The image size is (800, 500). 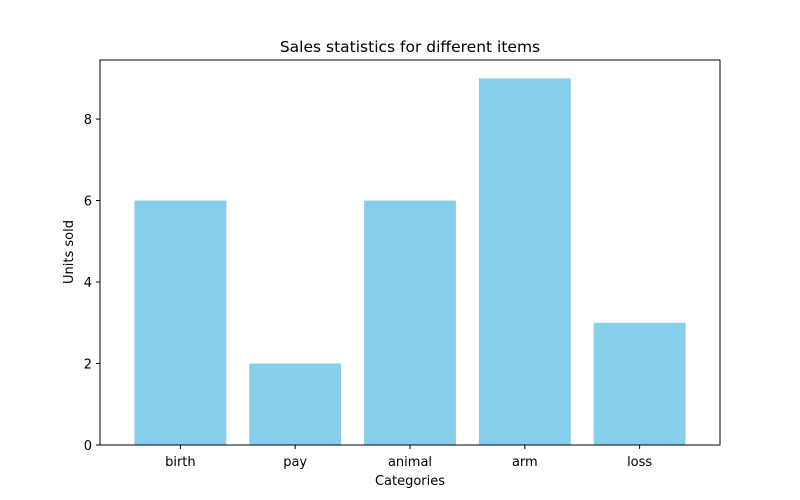 What do you see at coordinates (88, 283) in the screenshot?
I see `y-tick-label: 4` at bounding box center [88, 283].